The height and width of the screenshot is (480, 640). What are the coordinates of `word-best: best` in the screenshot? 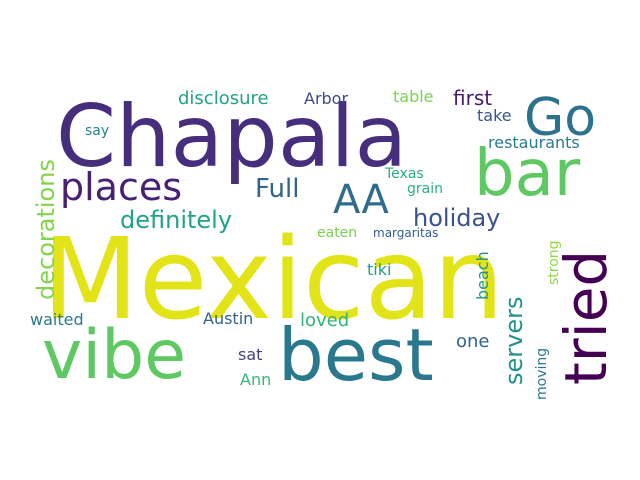 It's located at (356, 355).